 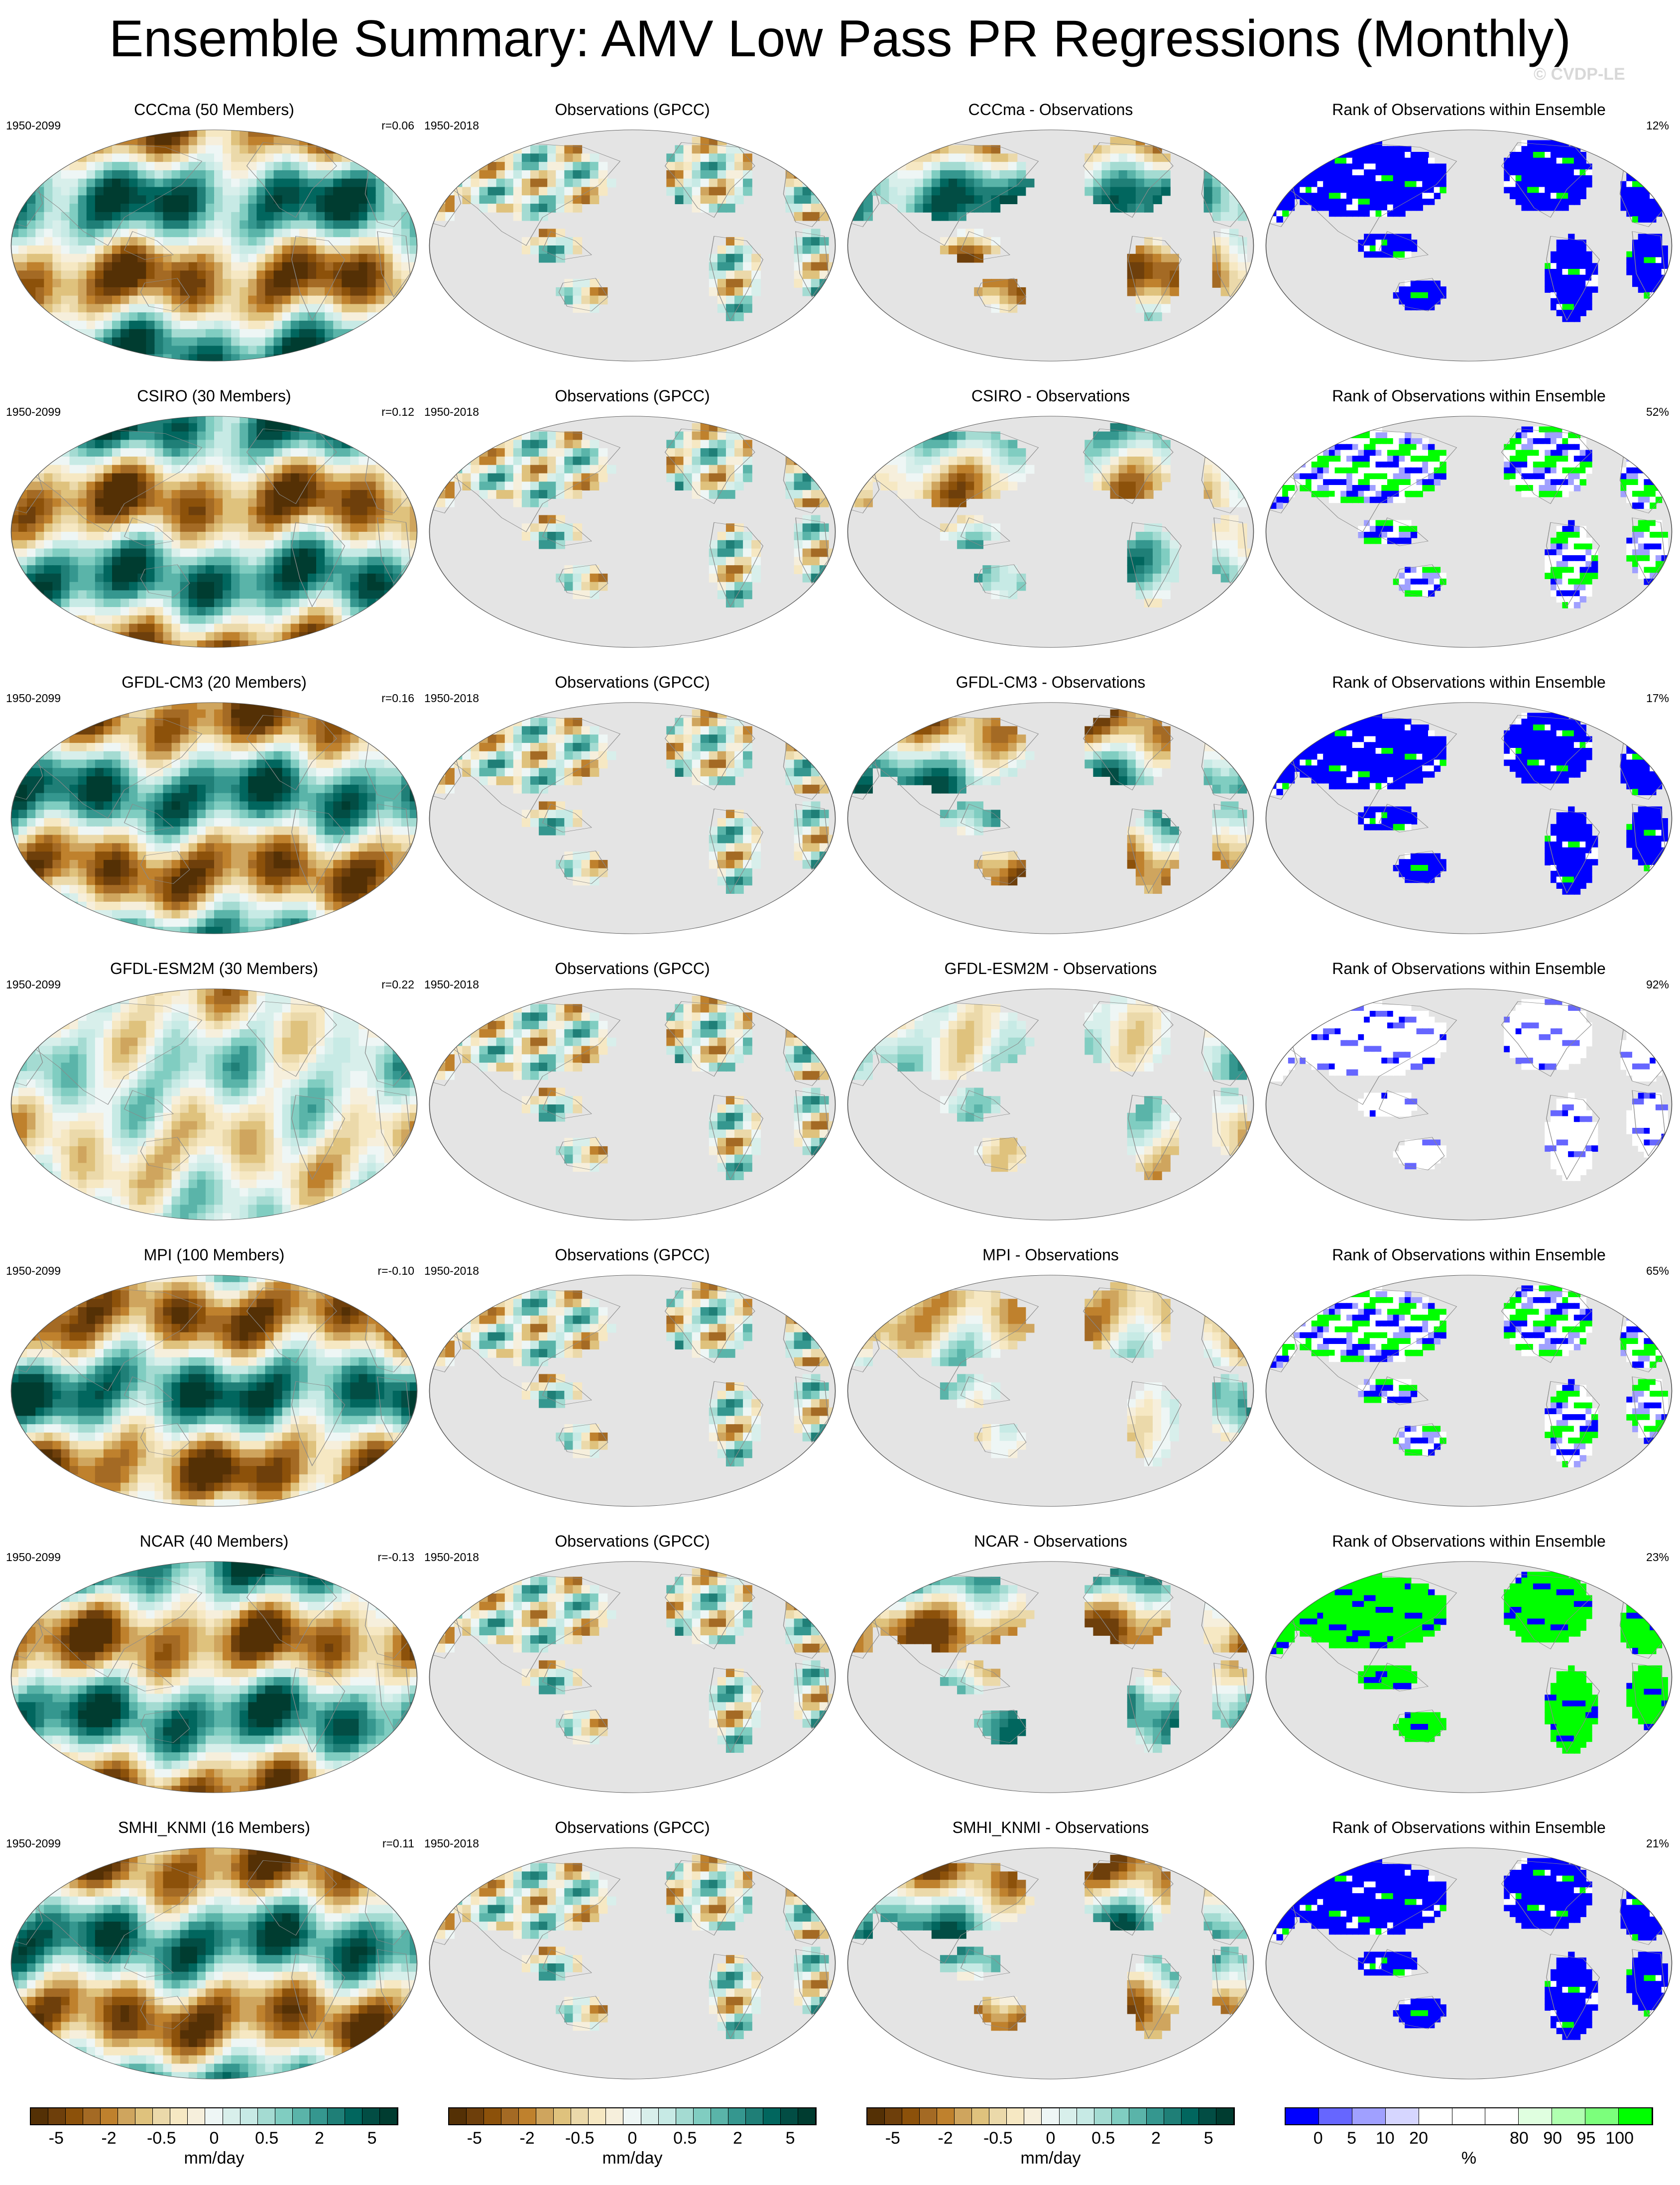 What do you see at coordinates (214, 110) in the screenshot?
I see `ensemble-panel-title: CCCma (50 Members)` at bounding box center [214, 110].